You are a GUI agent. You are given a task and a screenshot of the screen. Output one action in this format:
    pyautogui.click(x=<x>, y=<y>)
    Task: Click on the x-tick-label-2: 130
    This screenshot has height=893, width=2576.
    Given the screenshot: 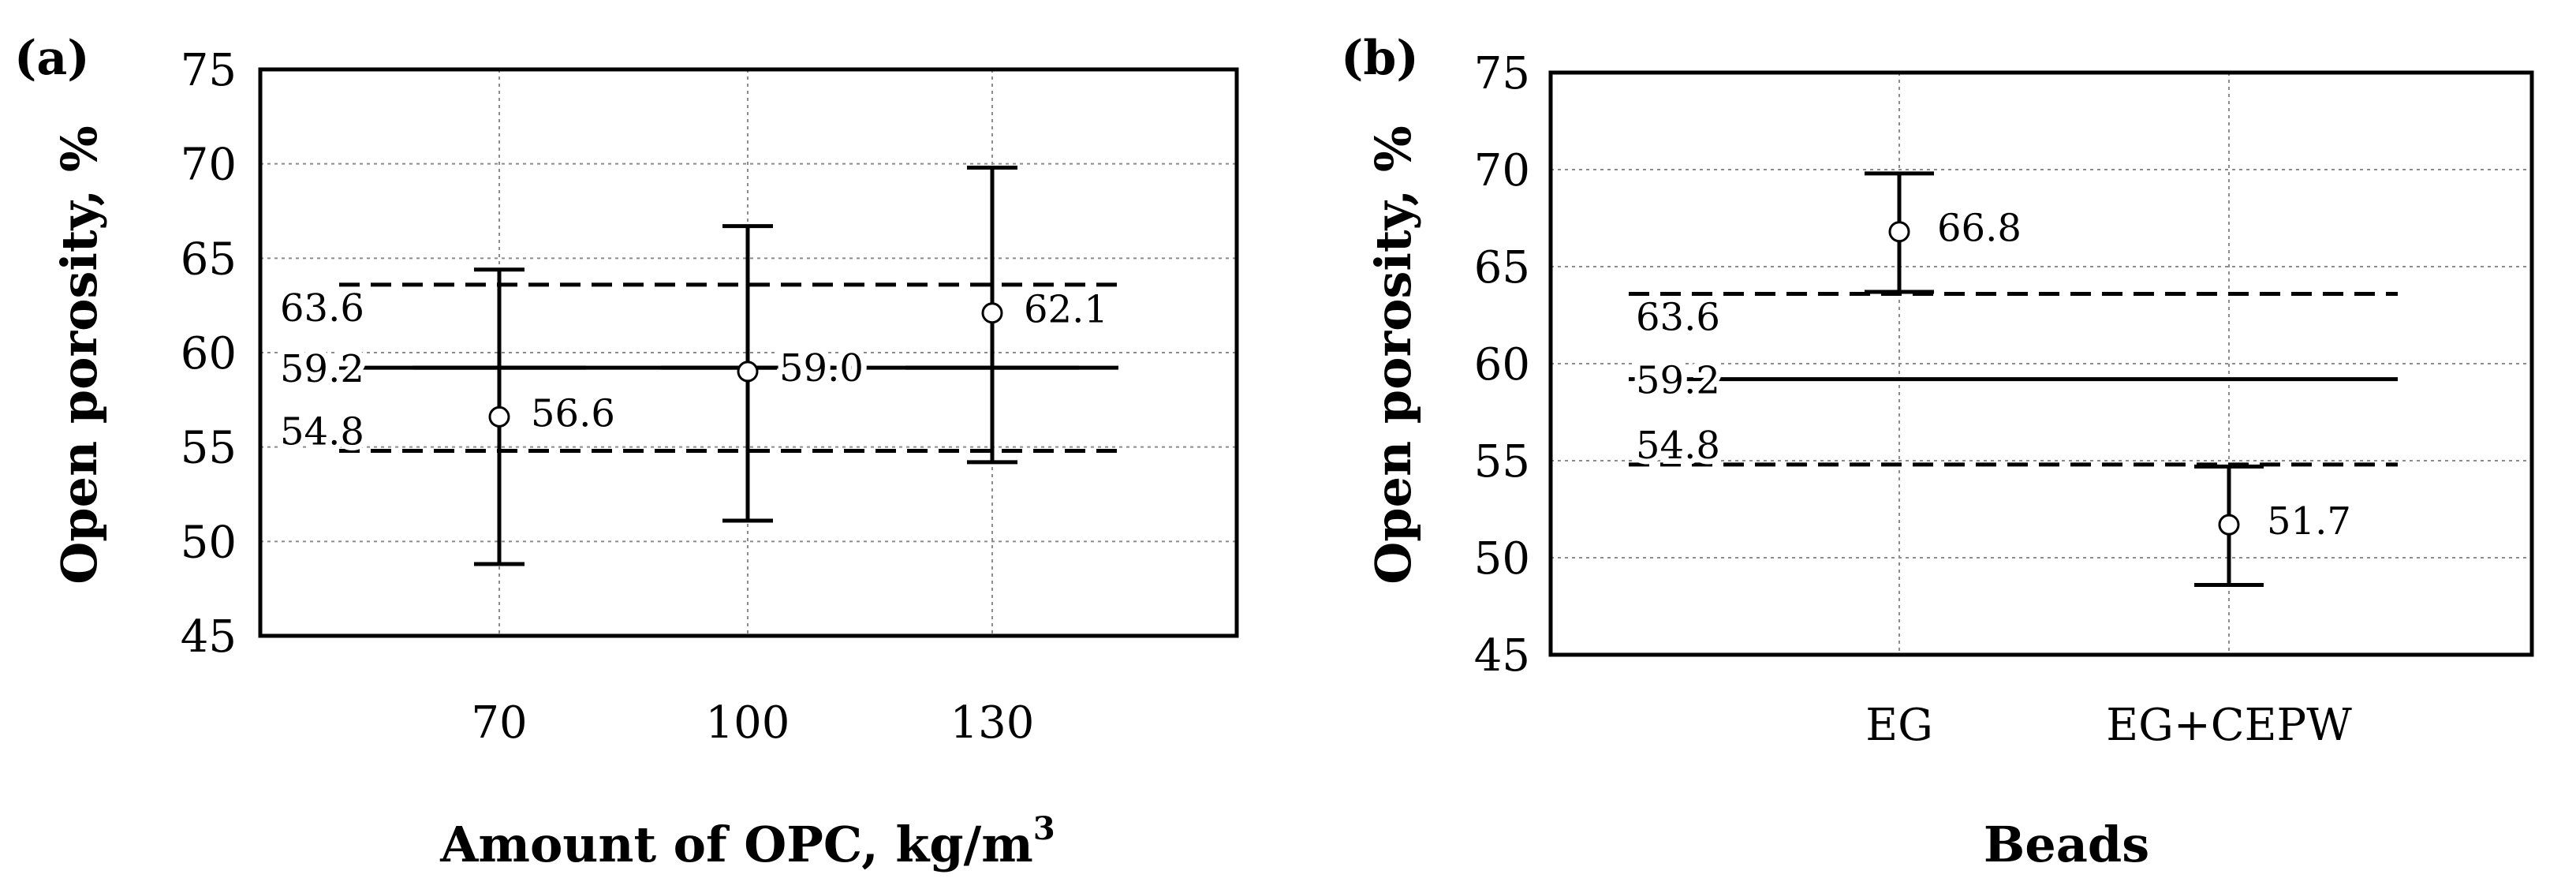 What is the action you would take?
    pyautogui.click(x=992, y=723)
    